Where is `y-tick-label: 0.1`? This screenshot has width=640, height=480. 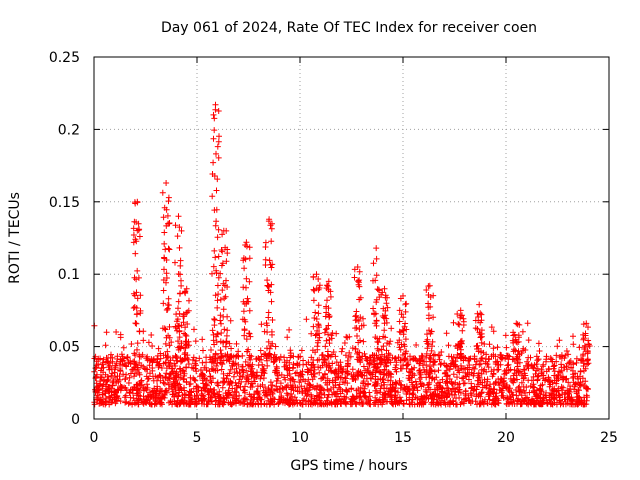
y-tick-label: 0.1 is located at coordinates (69, 275).